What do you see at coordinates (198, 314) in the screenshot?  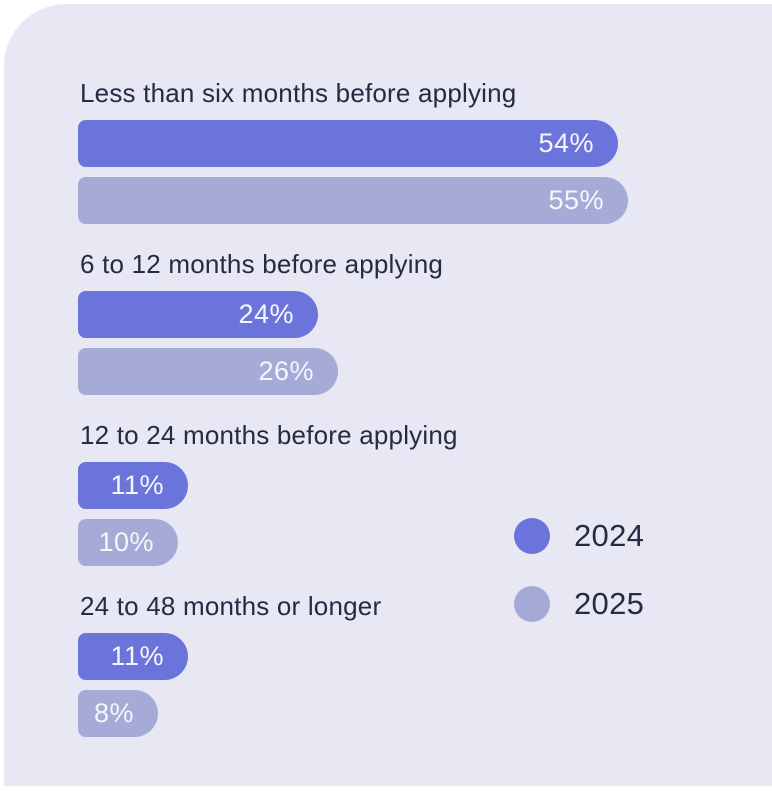 I see `bar-2024: 24%` at bounding box center [198, 314].